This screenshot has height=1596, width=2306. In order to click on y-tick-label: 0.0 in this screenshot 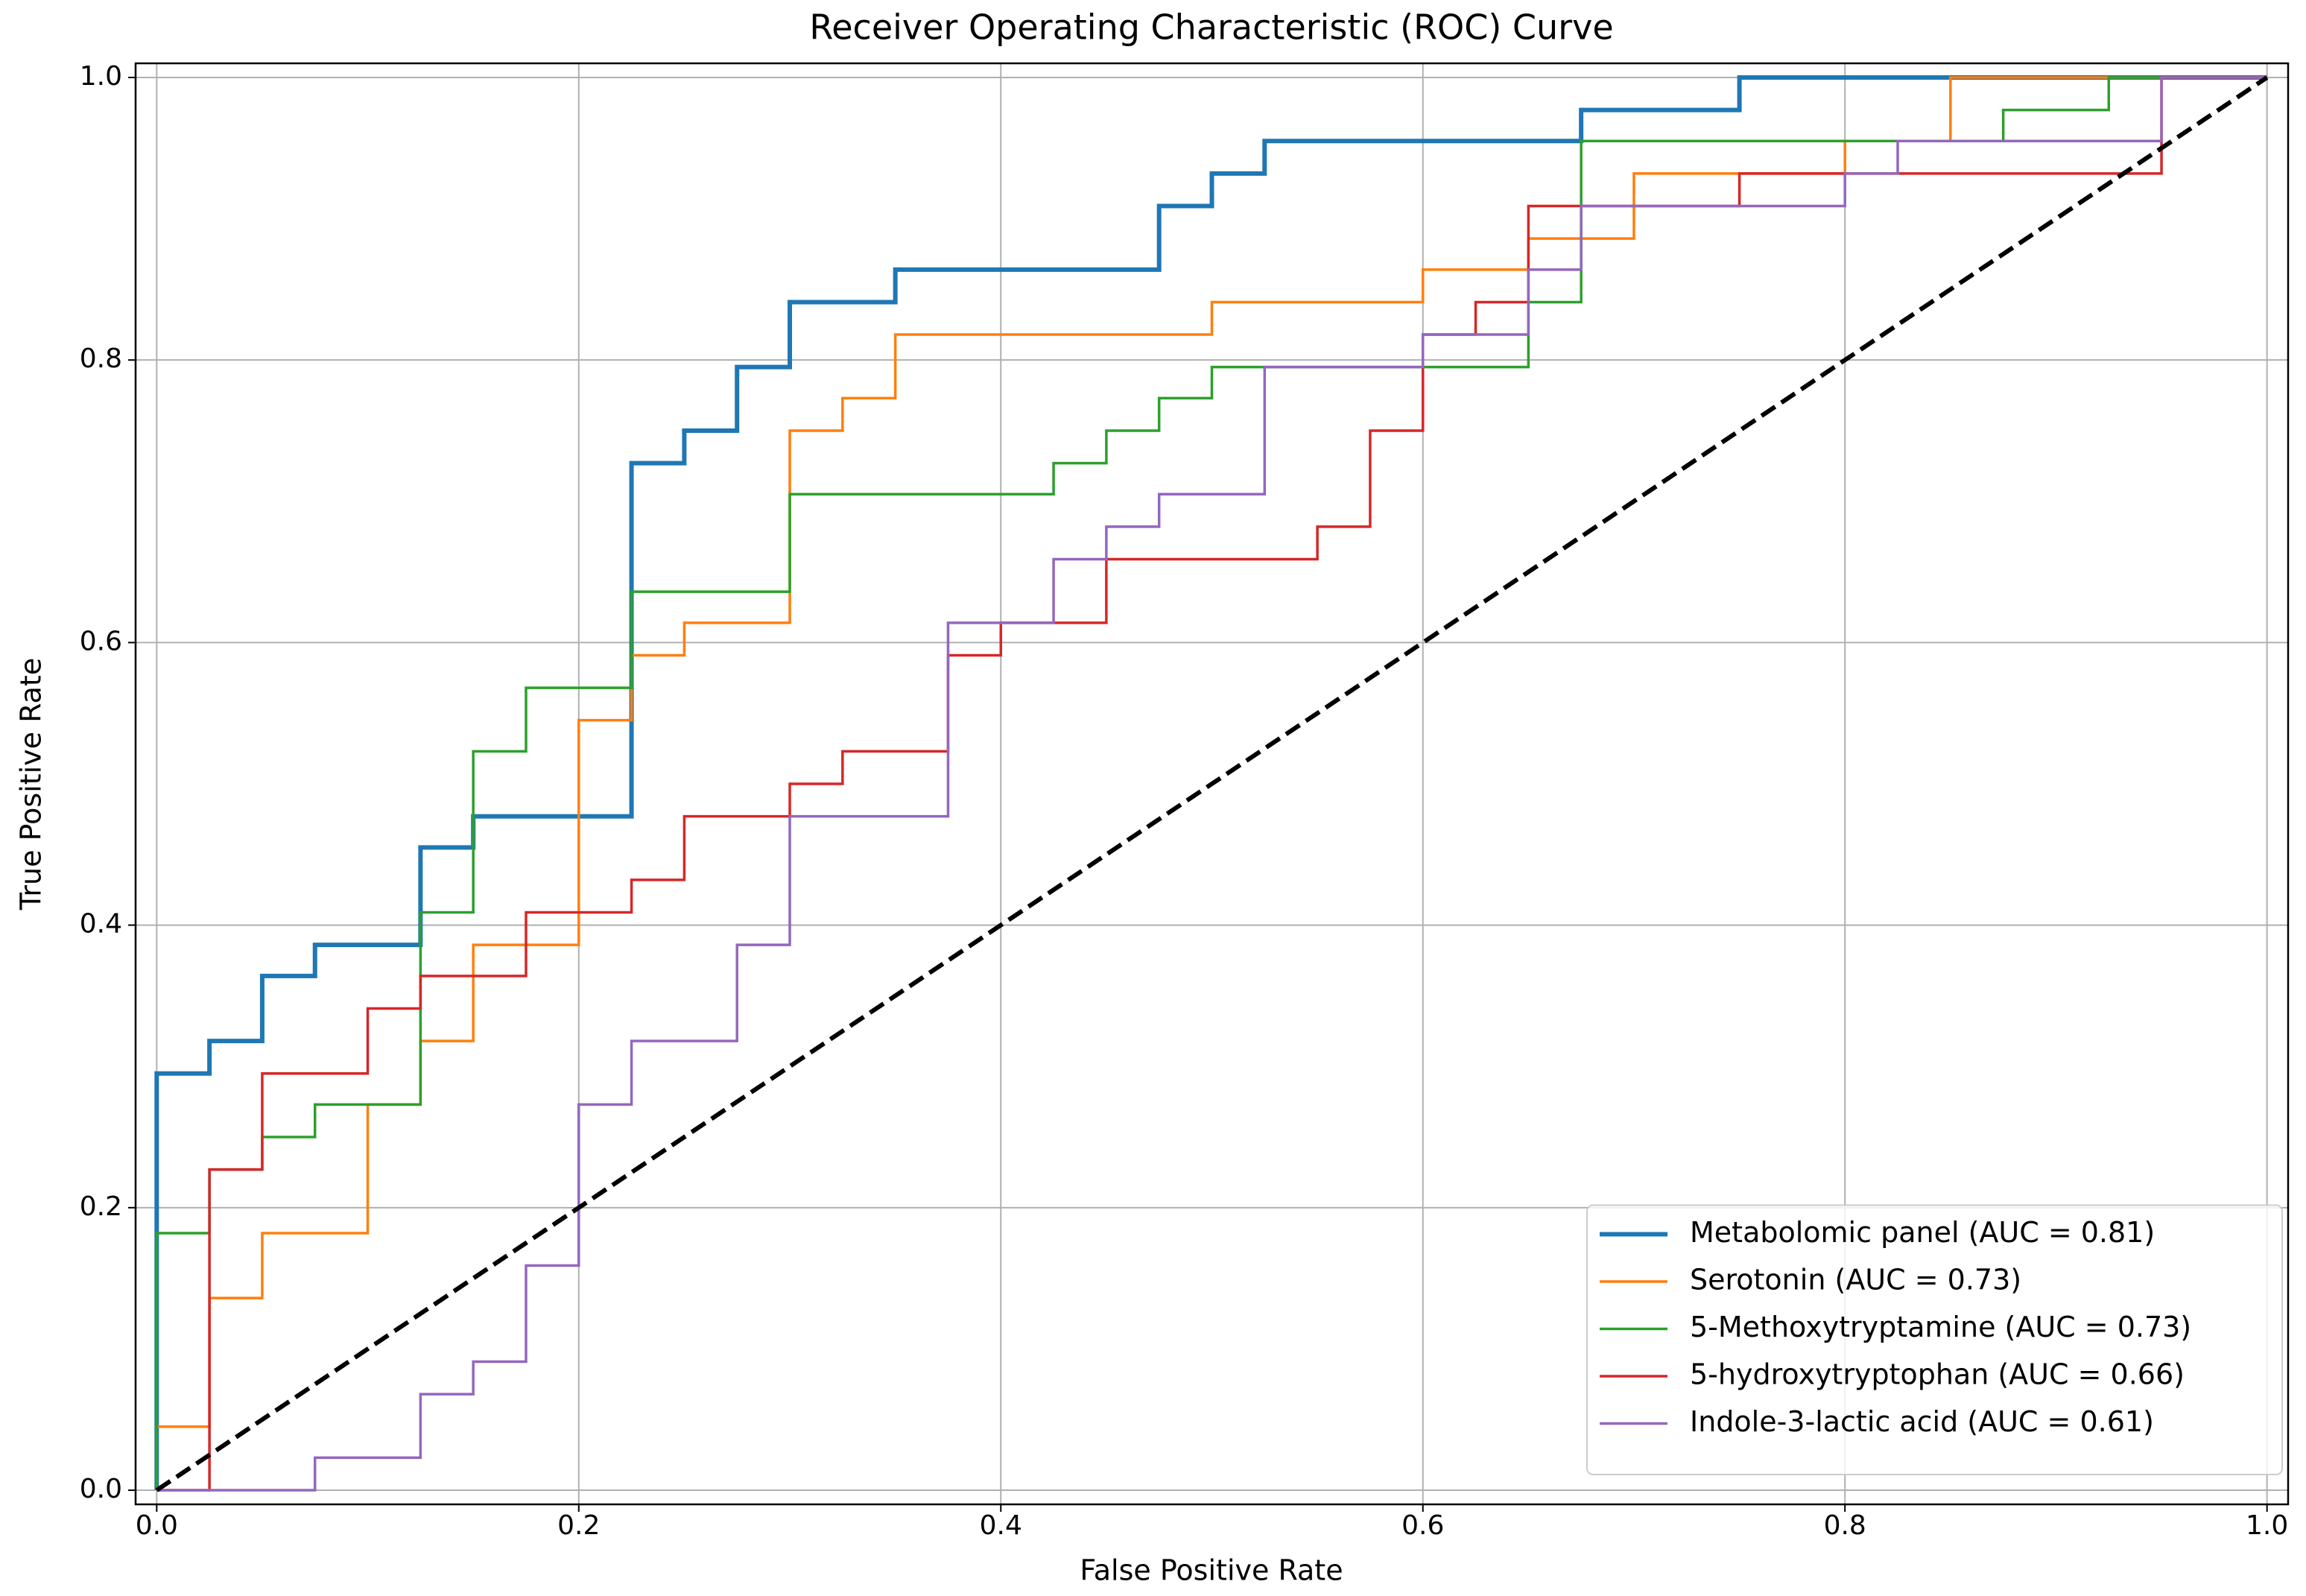, I will do `click(101, 1489)`.